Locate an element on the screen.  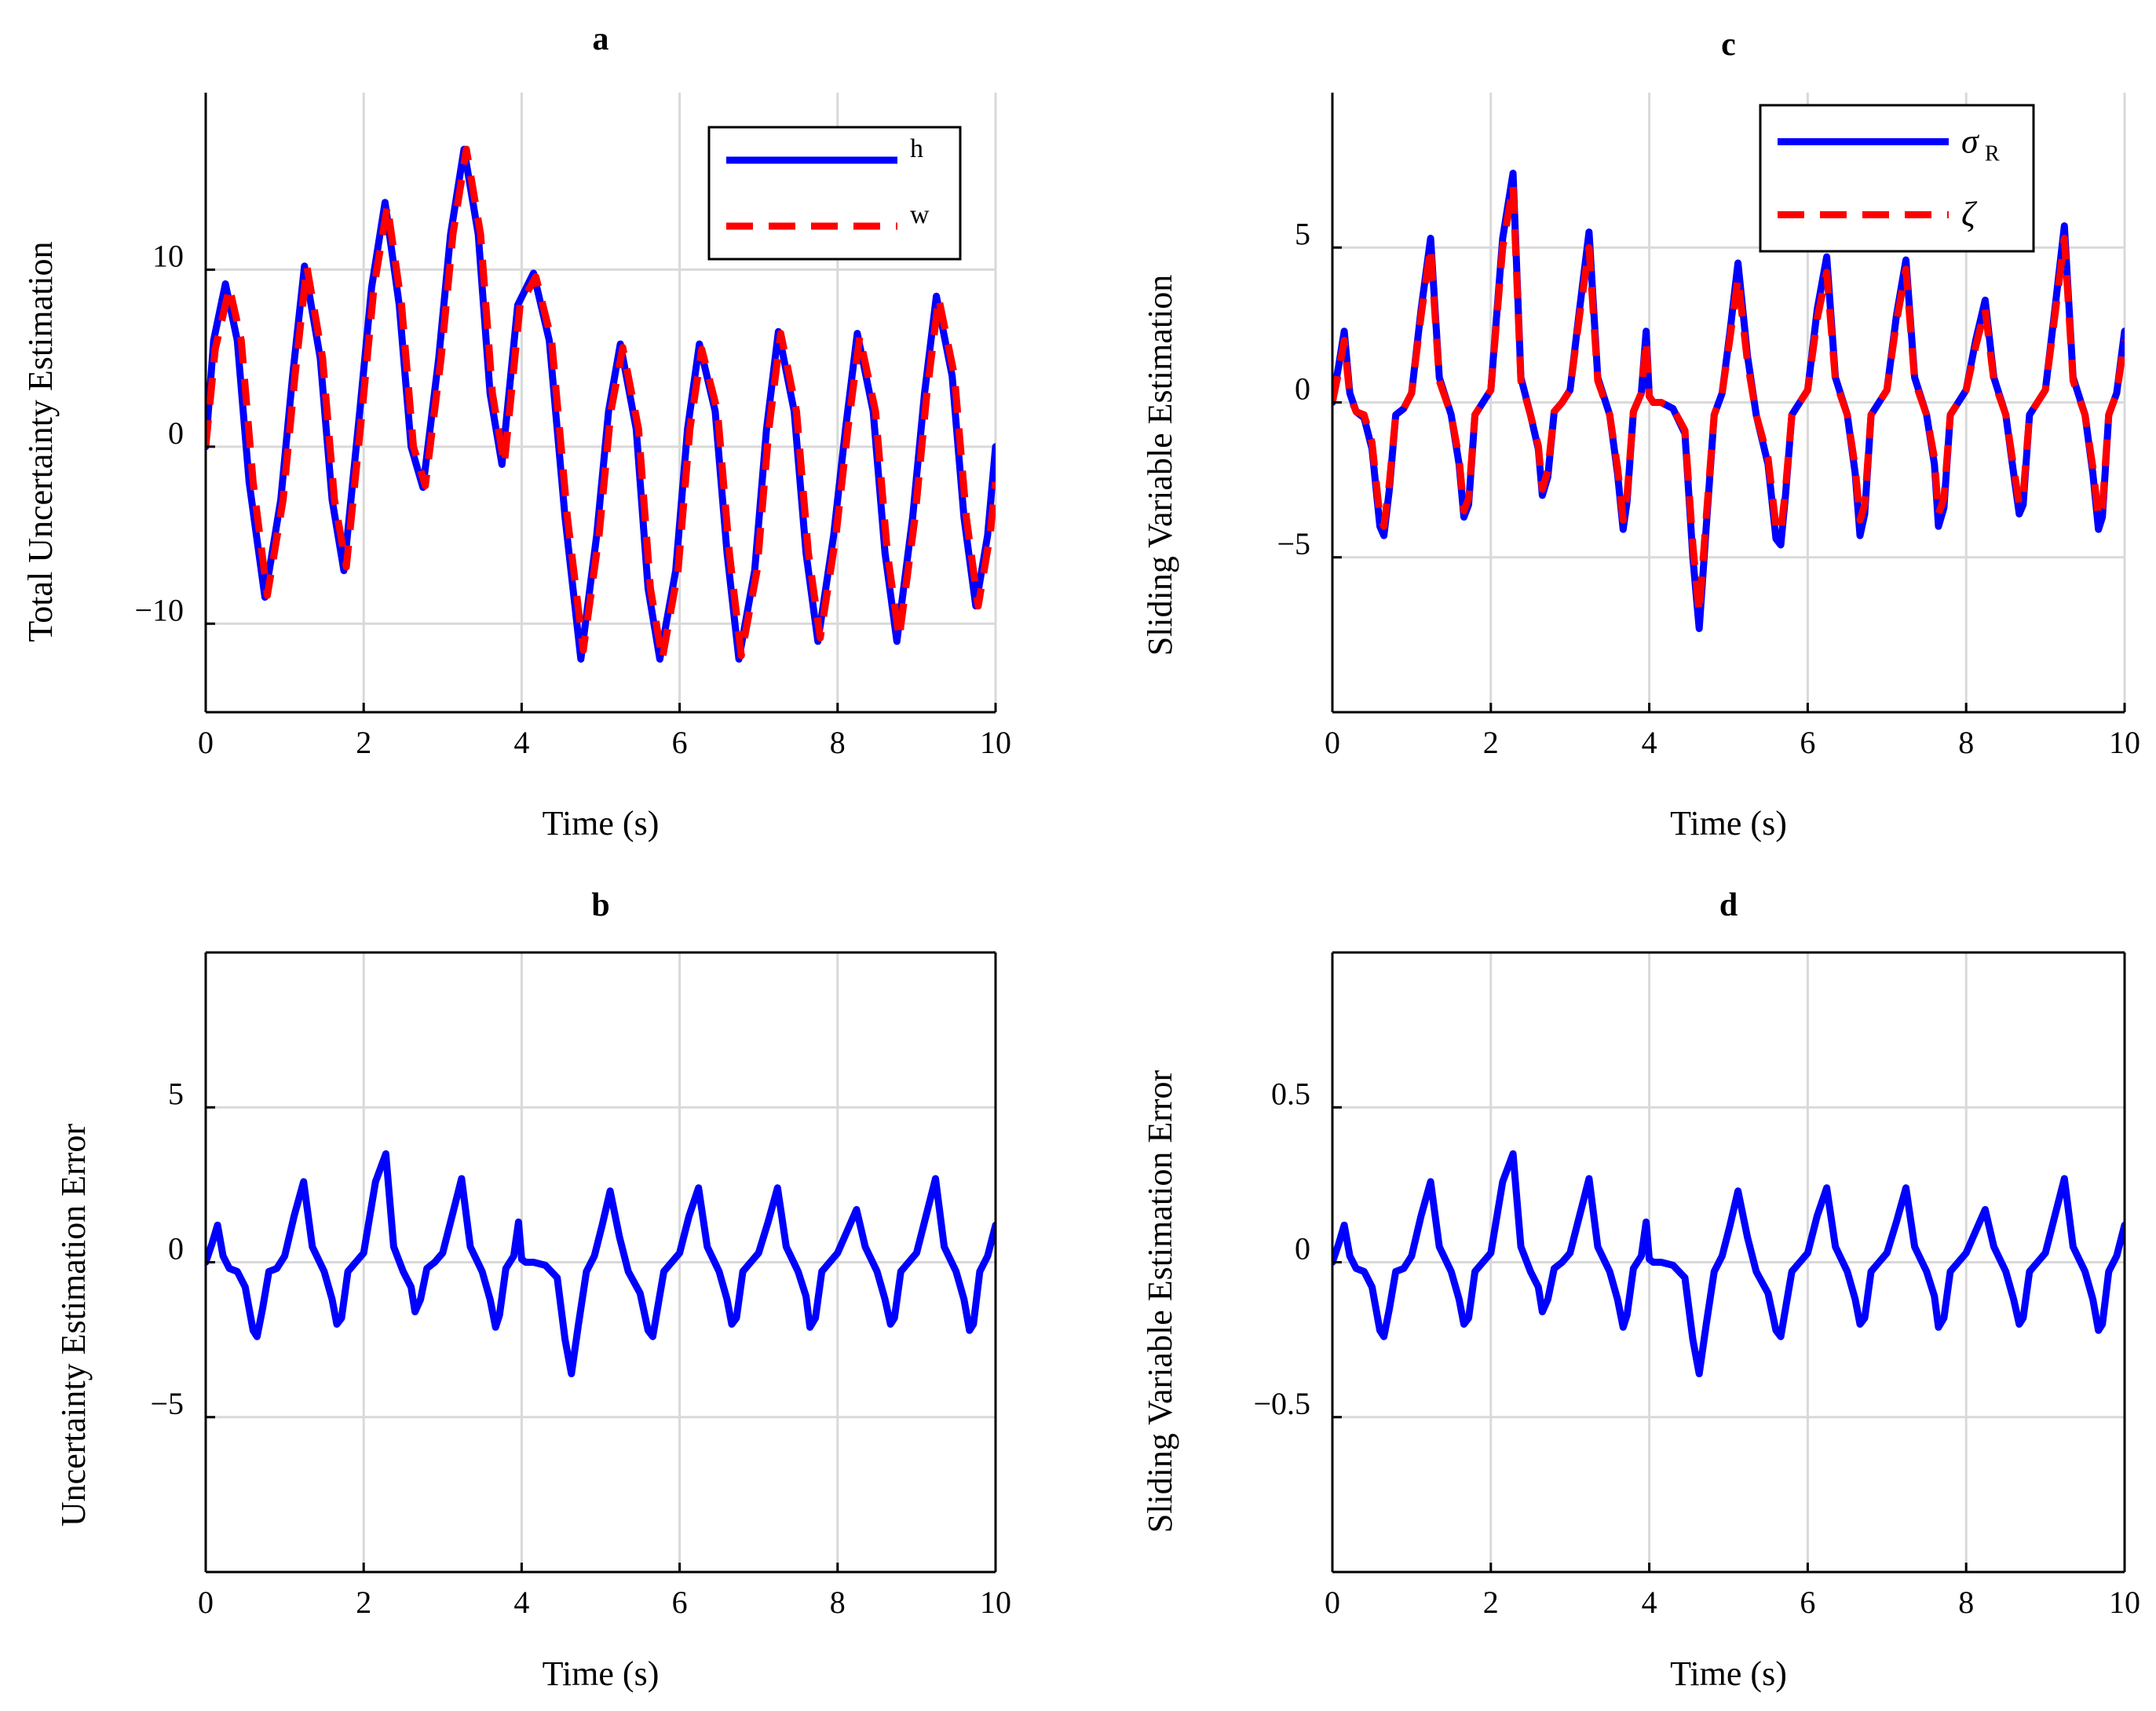
legend-label: w is located at coordinates (920, 214).